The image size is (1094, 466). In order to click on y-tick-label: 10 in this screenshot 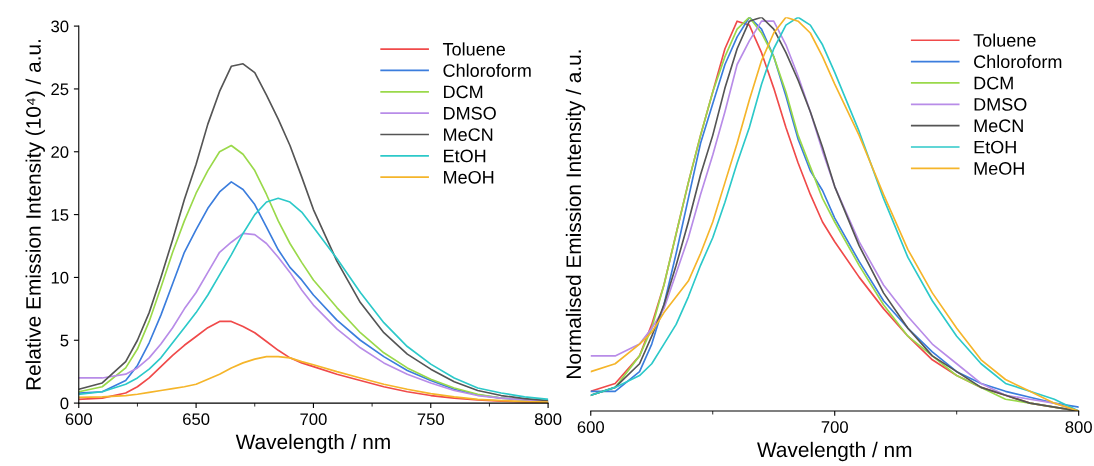, I will do `click(60, 277)`.